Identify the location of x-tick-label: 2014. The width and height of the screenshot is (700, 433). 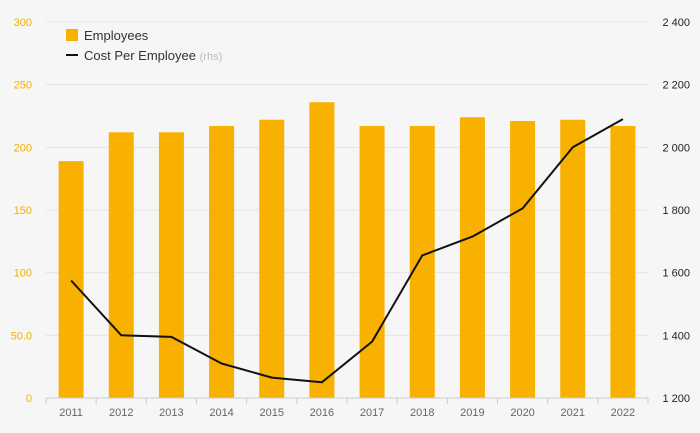
(221, 413).